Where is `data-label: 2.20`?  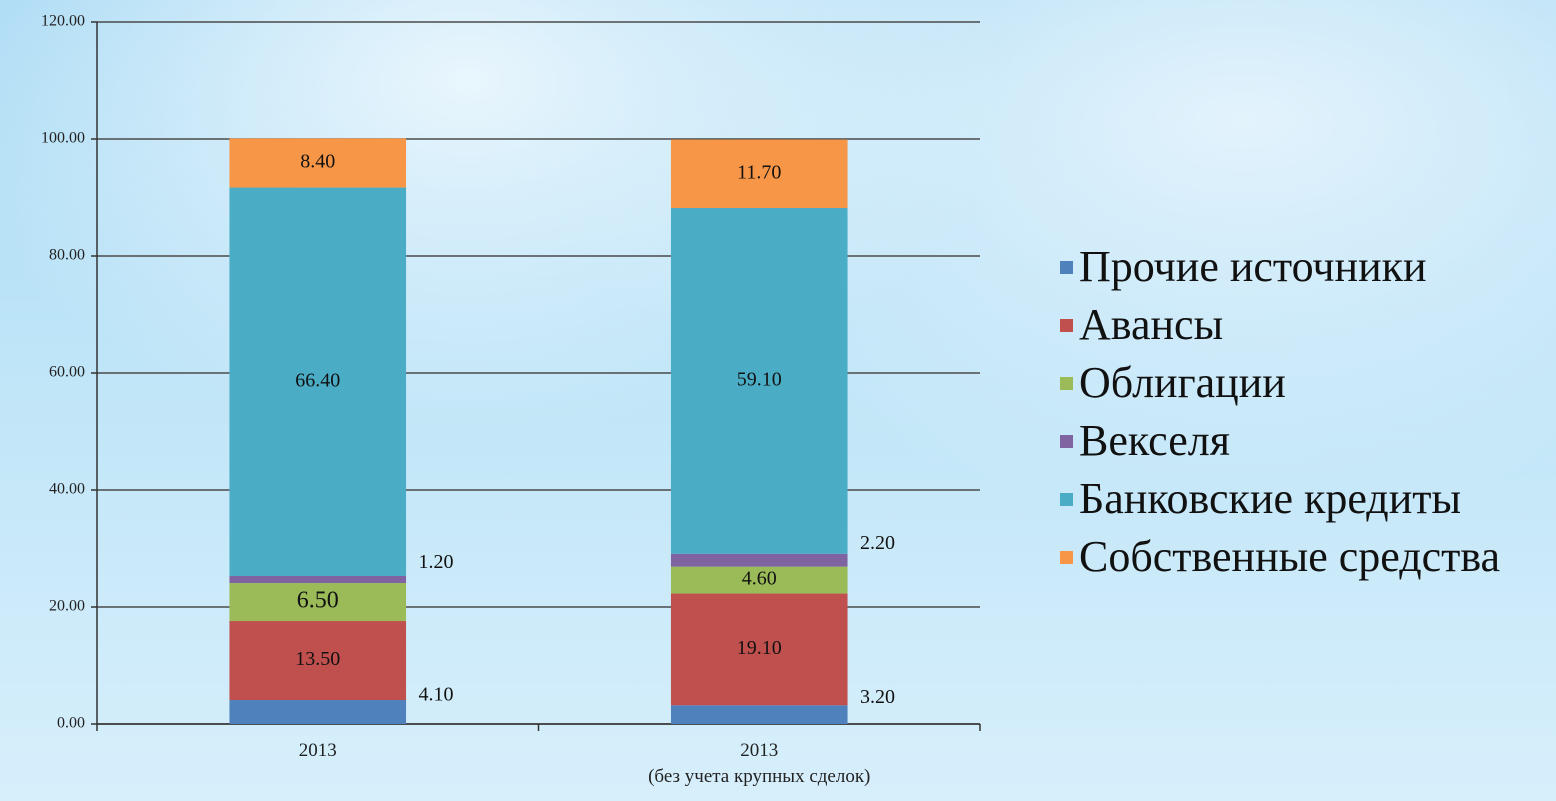 data-label: 2.20 is located at coordinates (877, 543).